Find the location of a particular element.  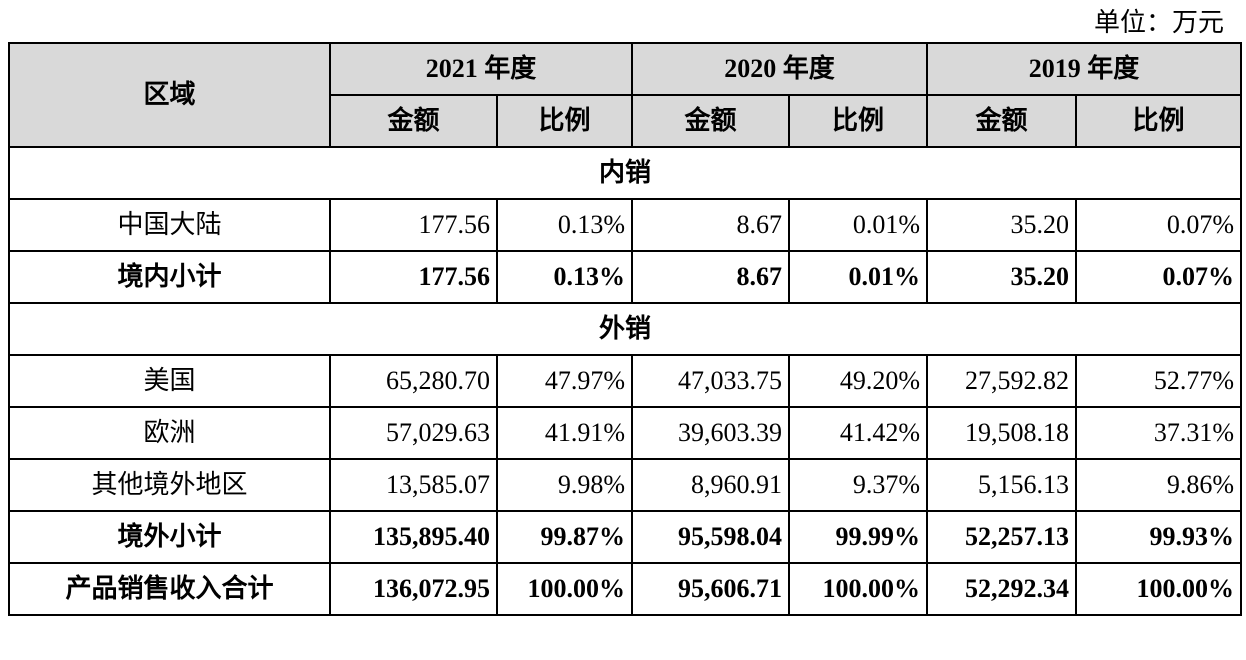

amount-cell: 47,033.75 is located at coordinates (711, 381).